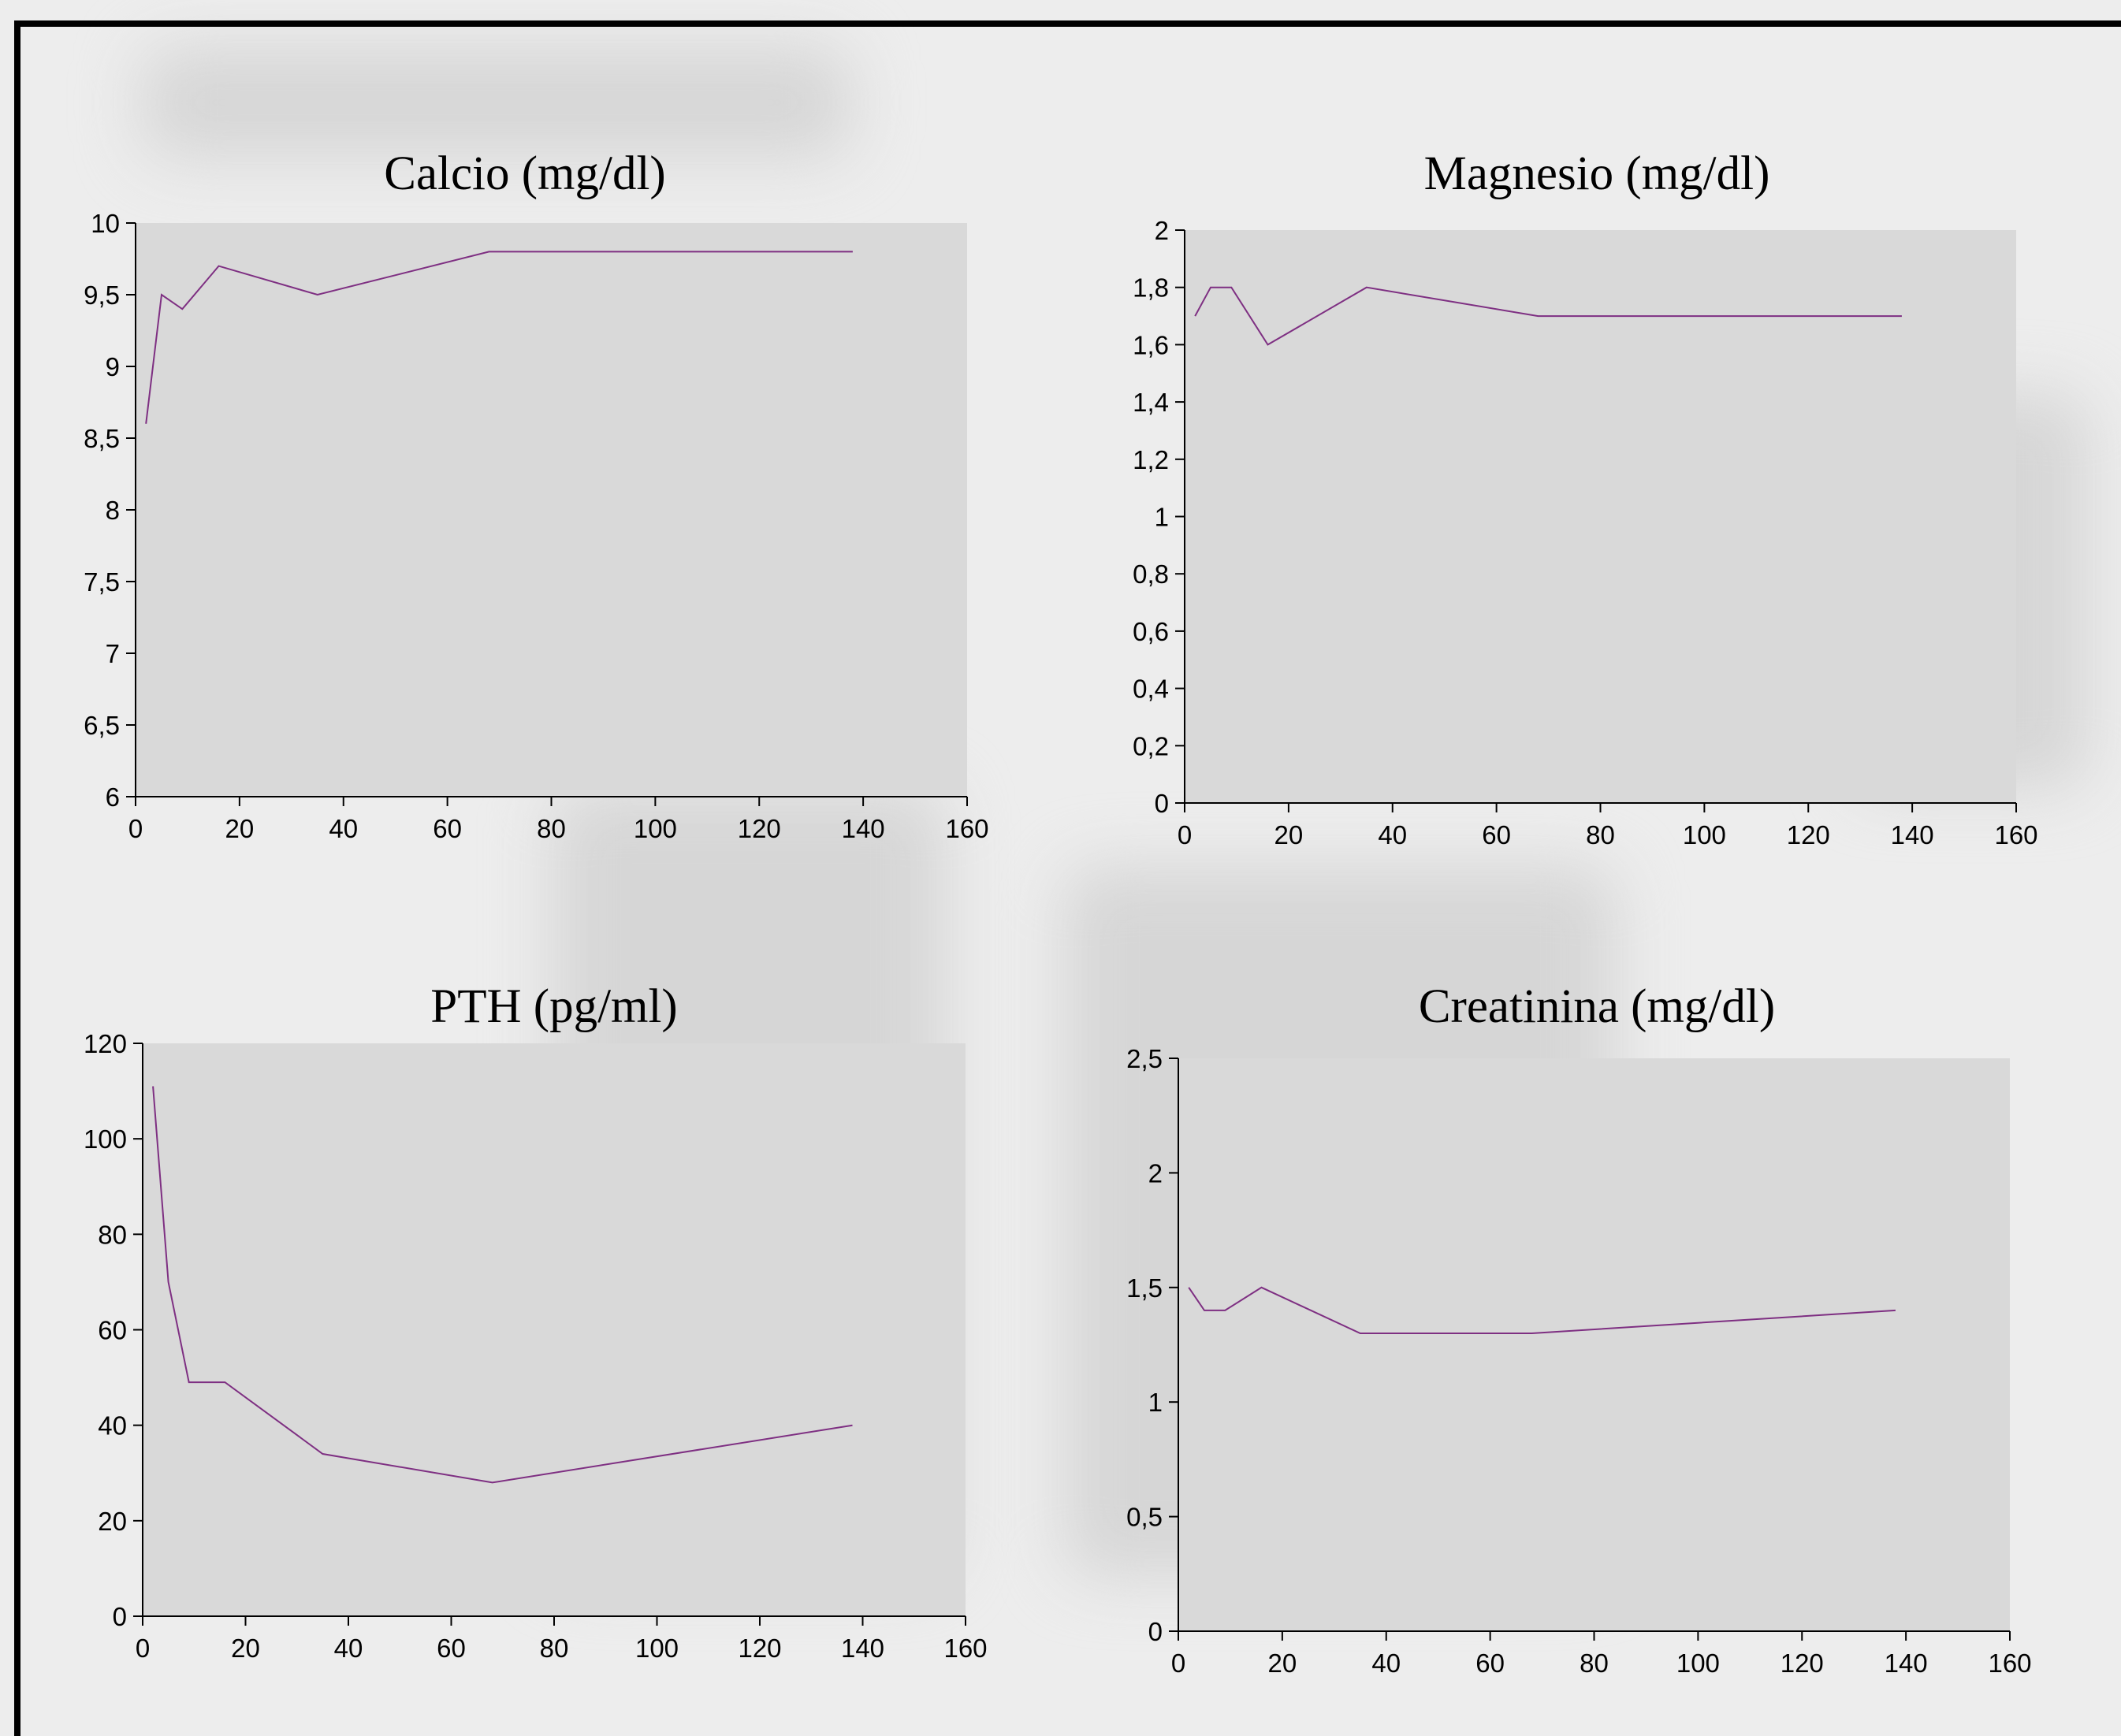  I want to click on magnesio-y-tick-label: 0,6, so click(1151, 631).